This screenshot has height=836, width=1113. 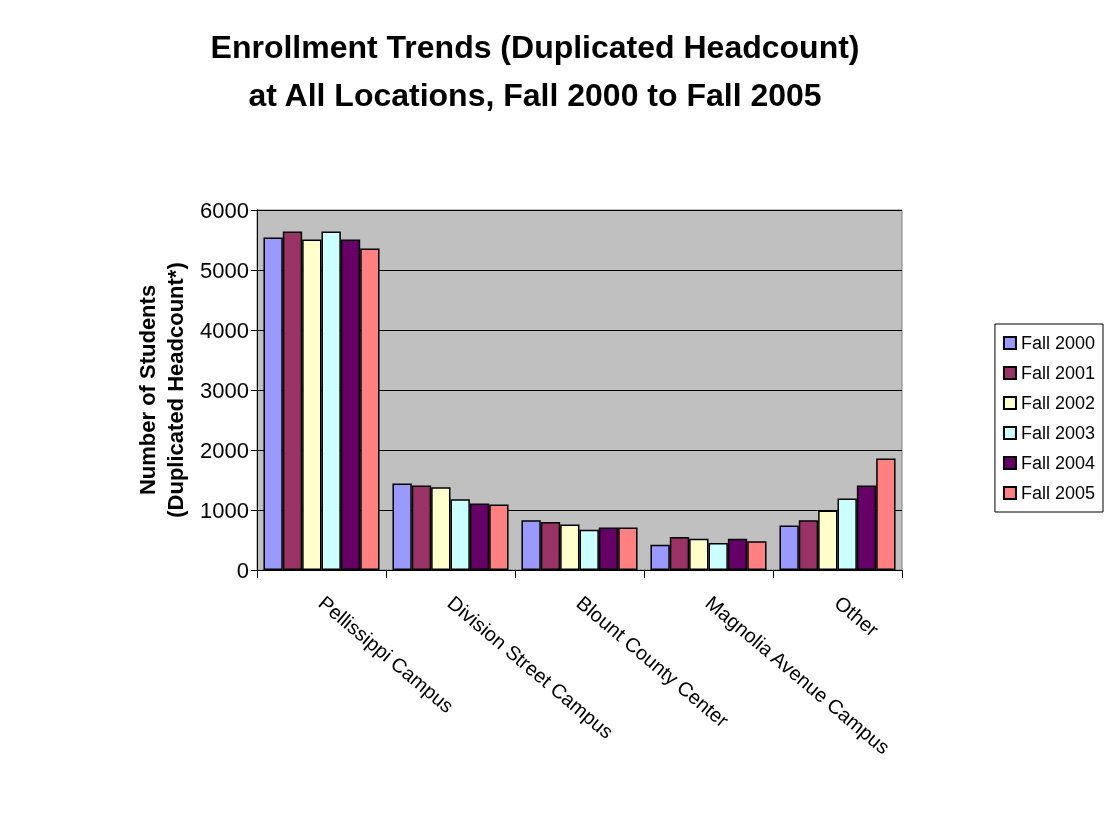 What do you see at coordinates (224, 210) in the screenshot?
I see `y-tick-label: 6000` at bounding box center [224, 210].